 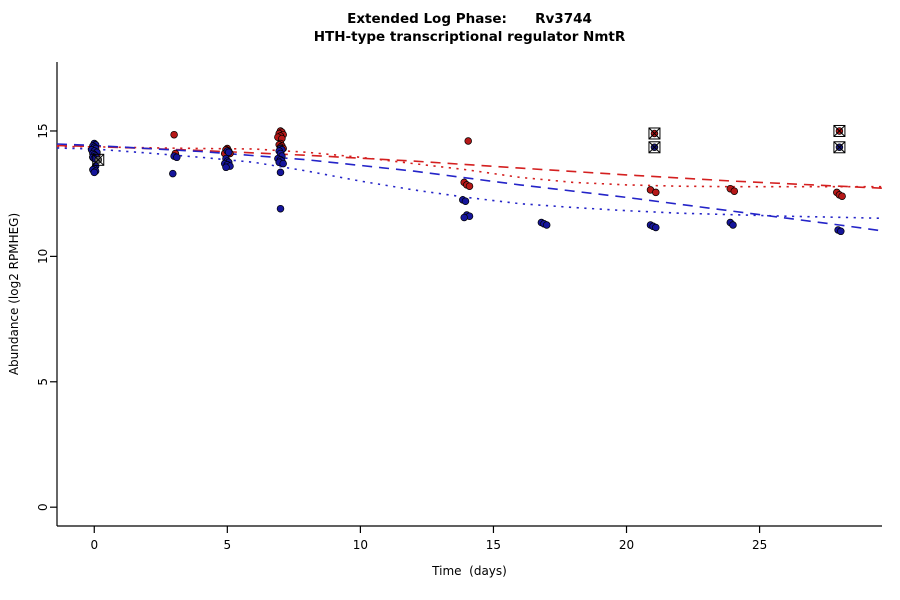 I want to click on x-tick-label: 10, so click(x=360, y=545).